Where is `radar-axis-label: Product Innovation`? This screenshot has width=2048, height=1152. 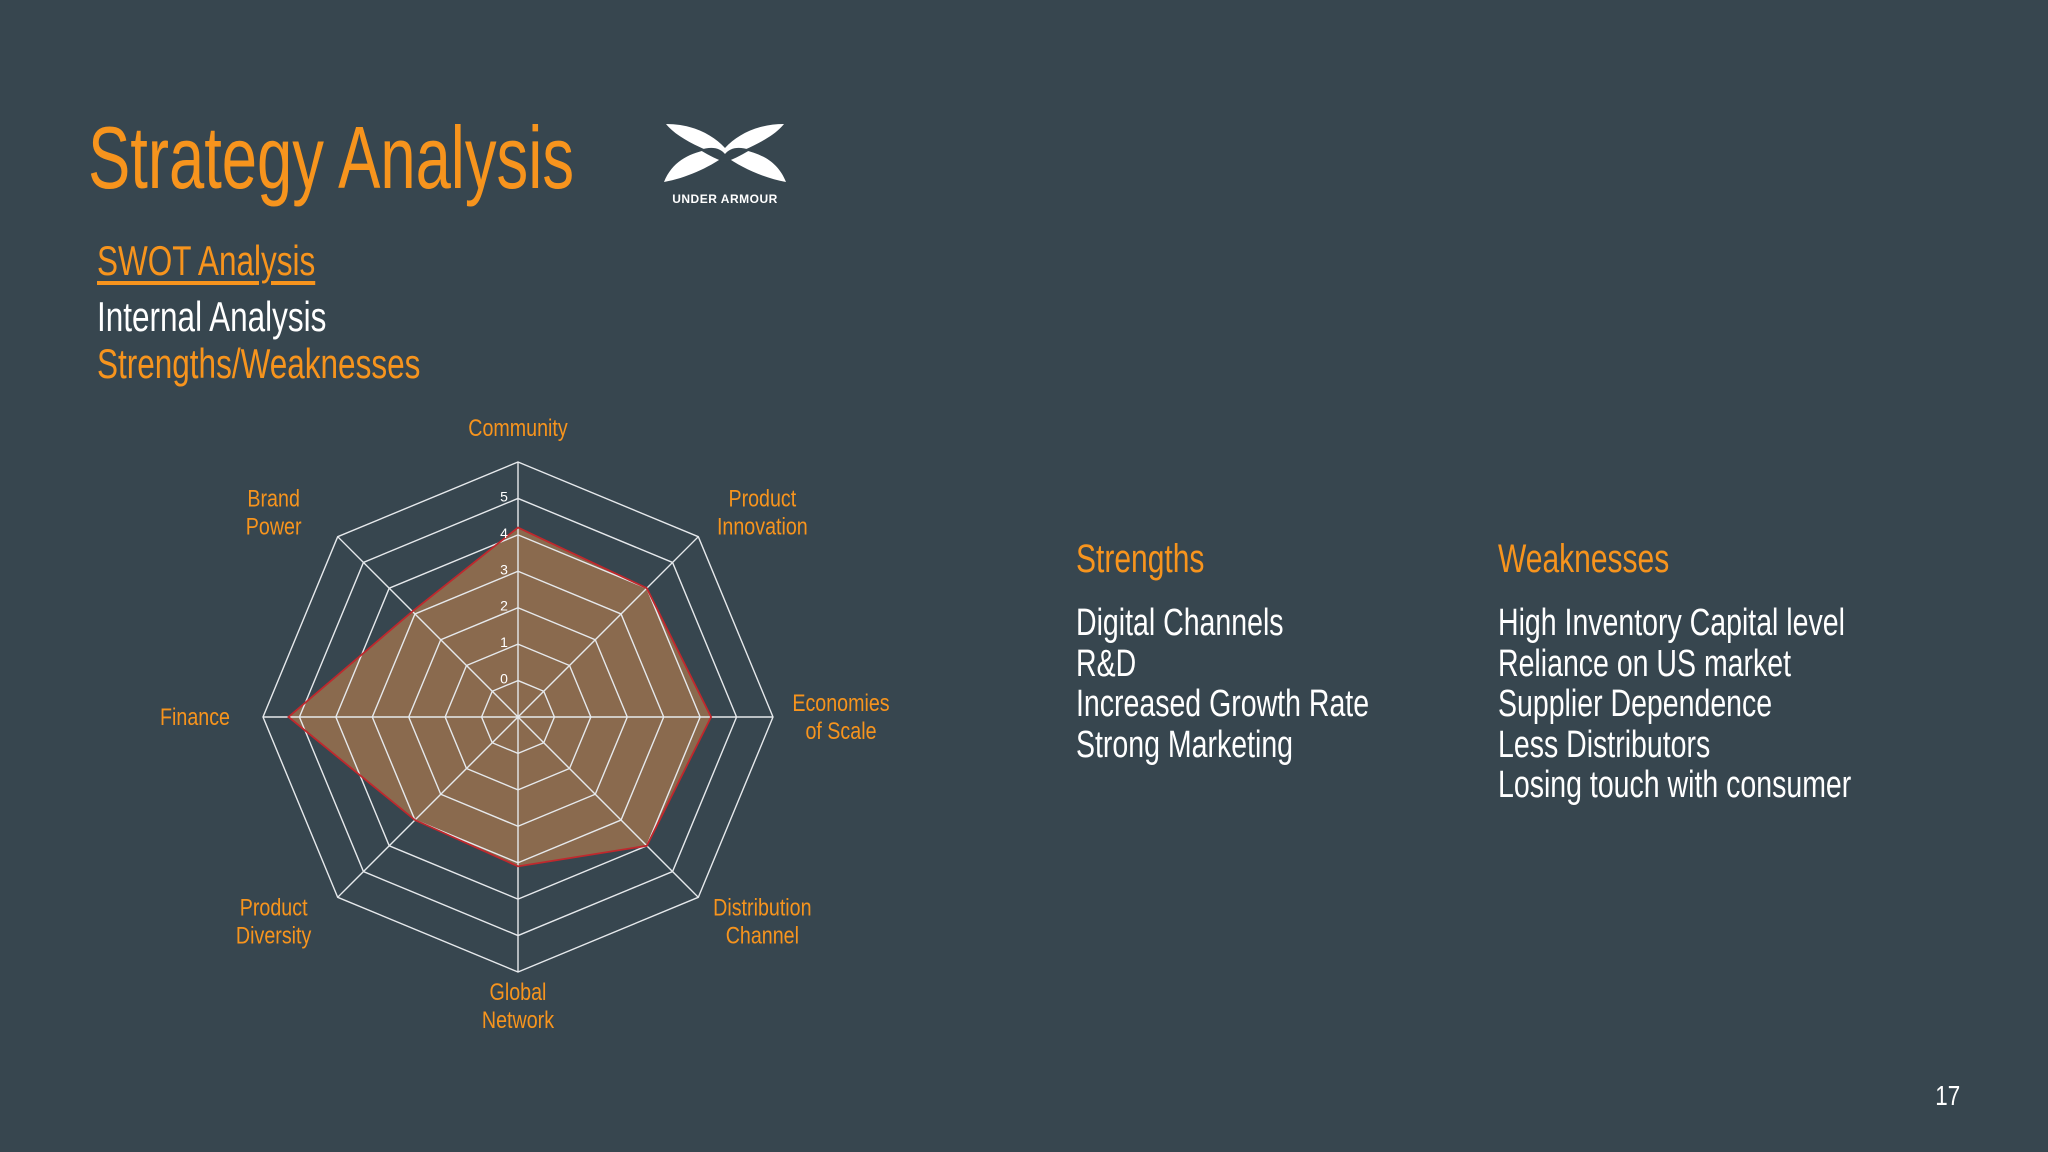
radar-axis-label: Product Innovation is located at coordinates (762, 512).